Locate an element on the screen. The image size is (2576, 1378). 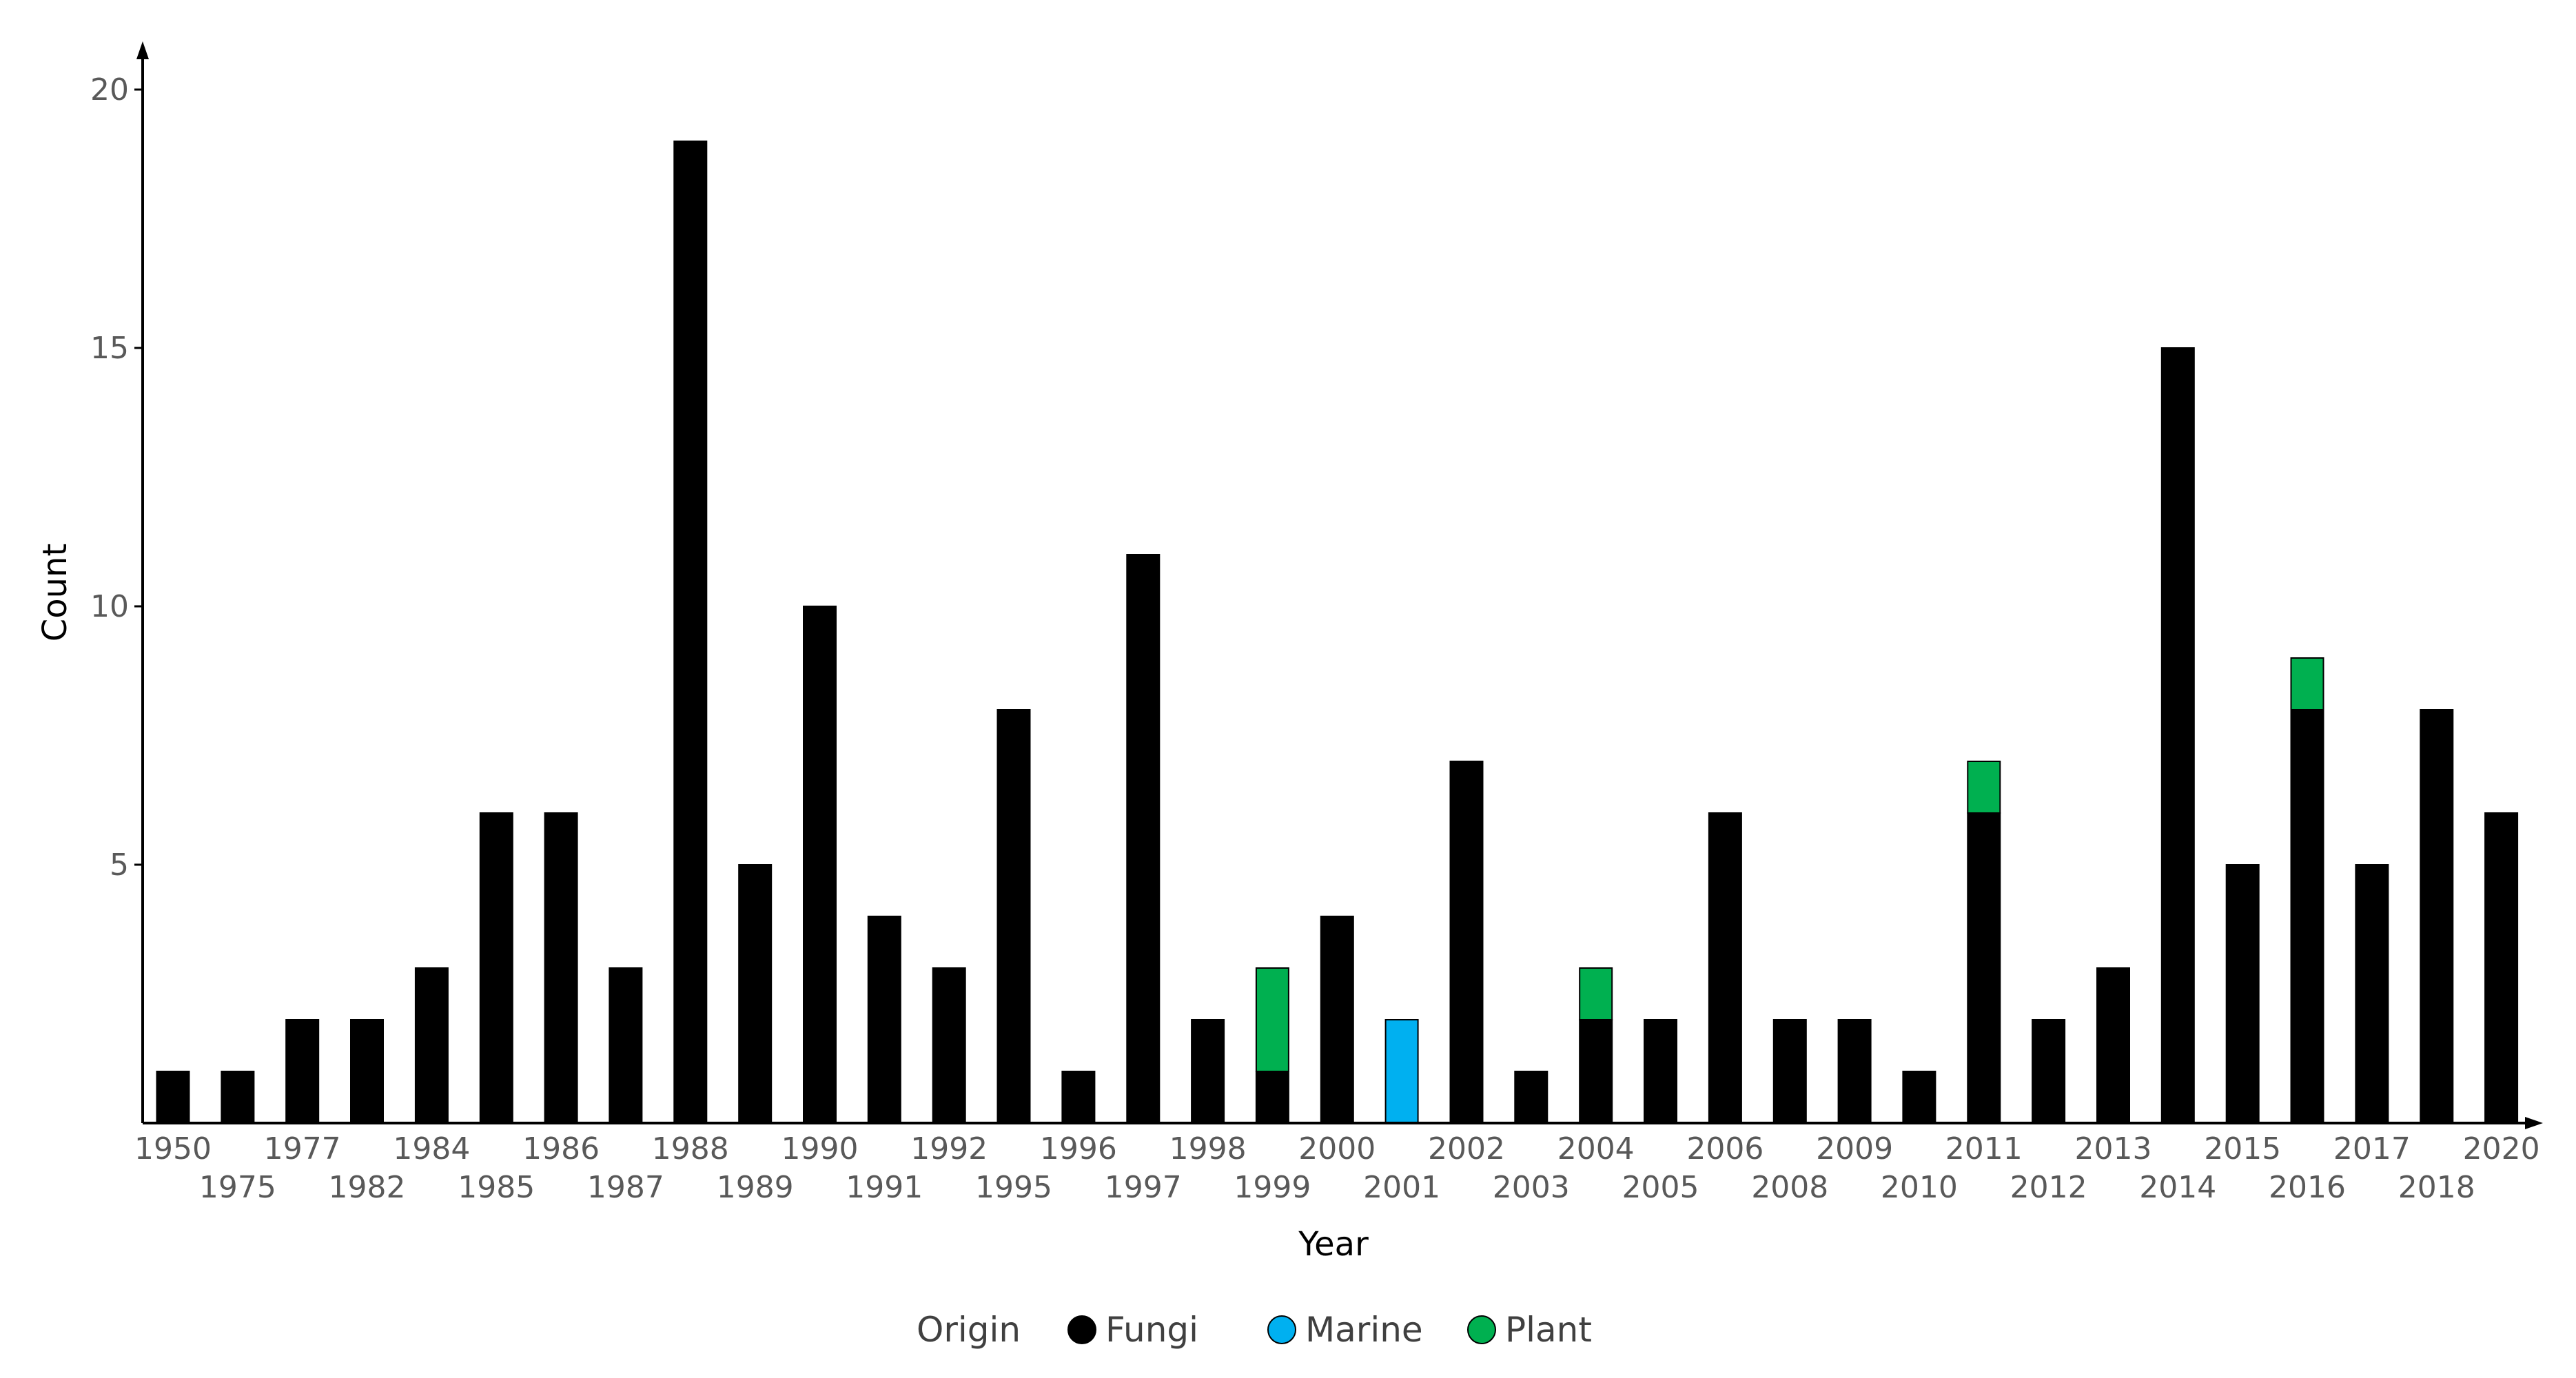
bar-fungi-2010 is located at coordinates (1919, 1097).